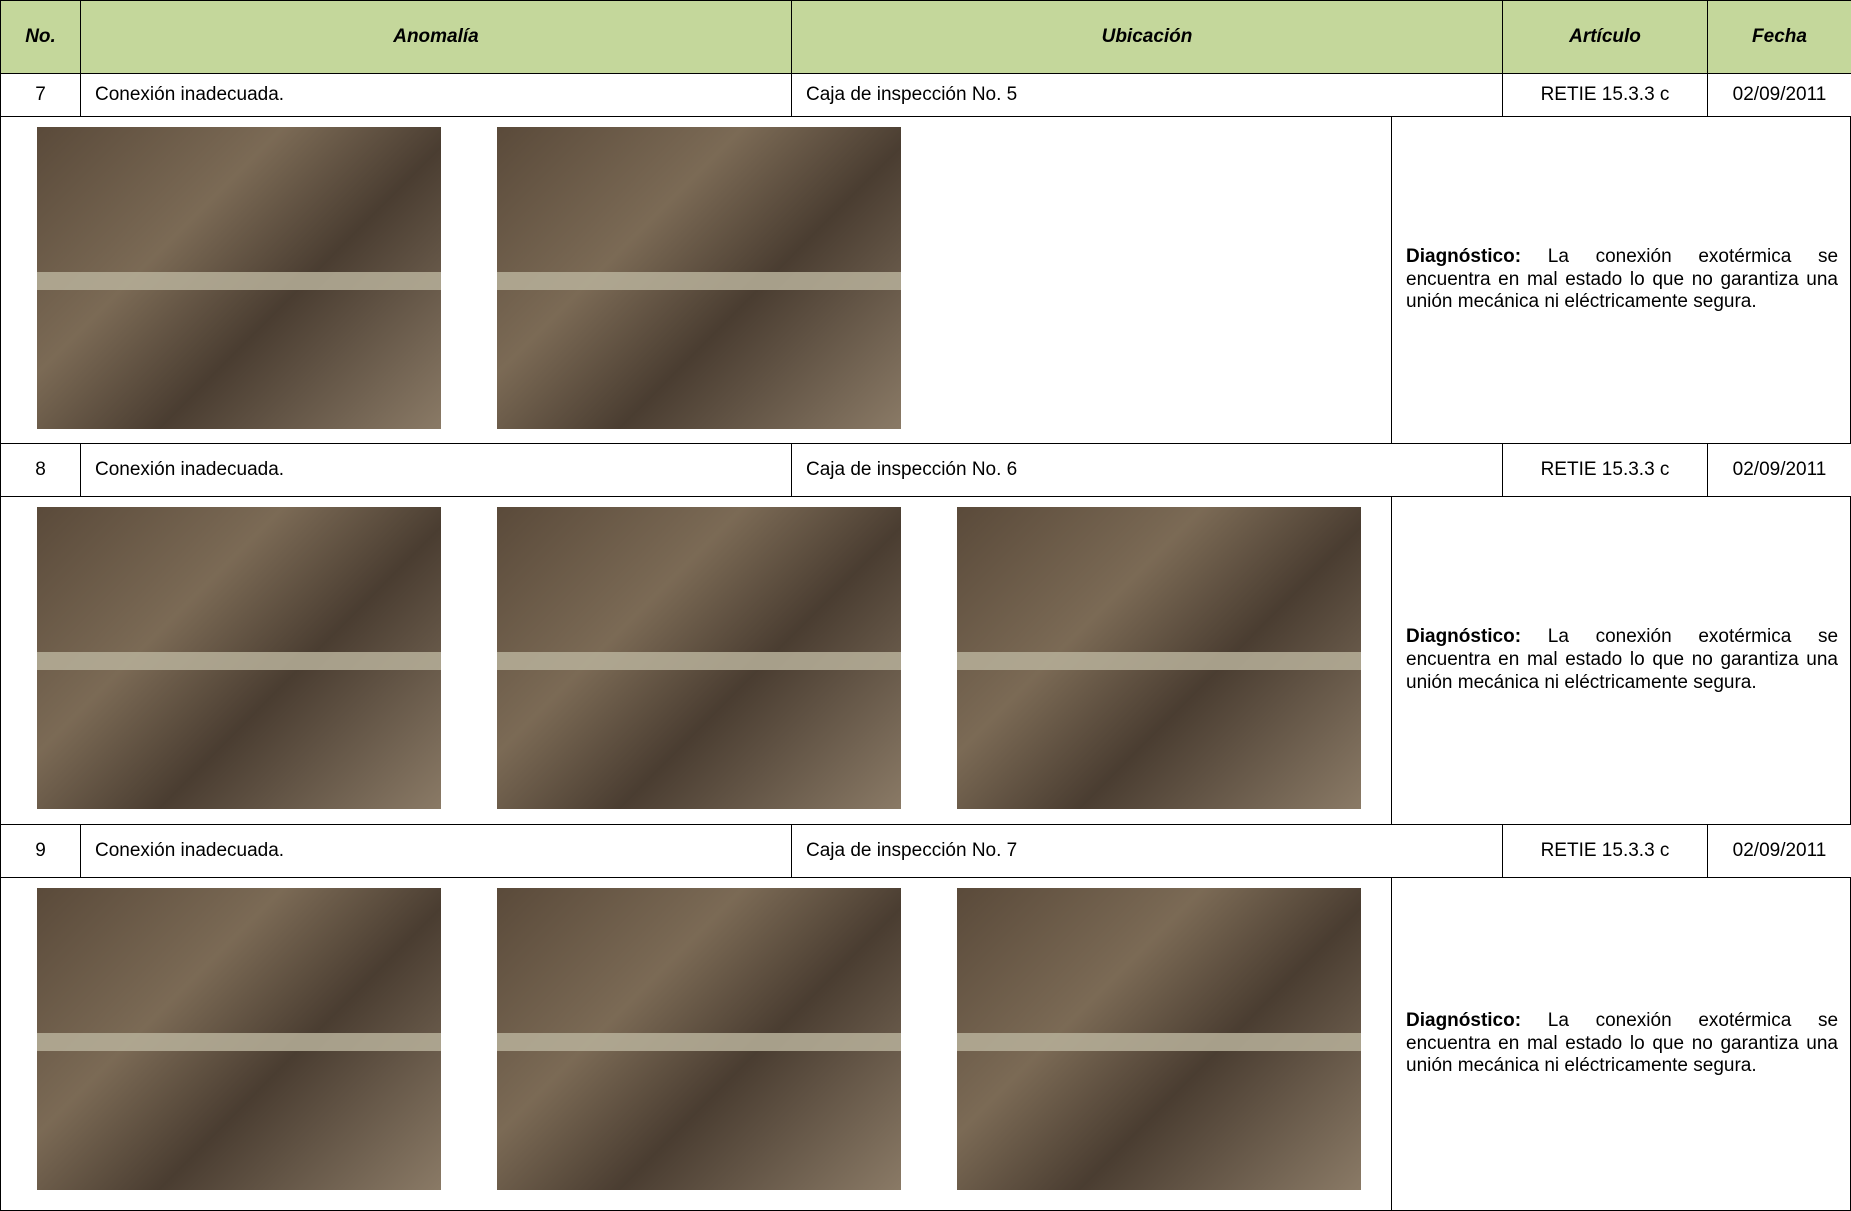 The width and height of the screenshot is (1851, 1211). I want to click on header-cell: Anomalía, so click(436, 37).